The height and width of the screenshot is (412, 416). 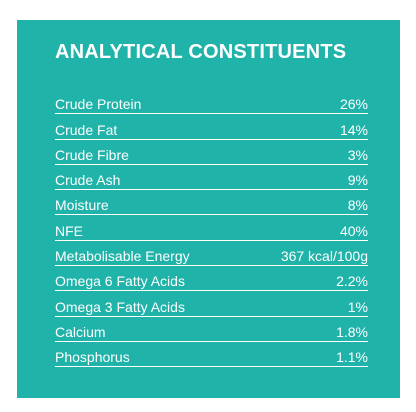 What do you see at coordinates (357, 306) in the screenshot?
I see `constituent-value: 1%` at bounding box center [357, 306].